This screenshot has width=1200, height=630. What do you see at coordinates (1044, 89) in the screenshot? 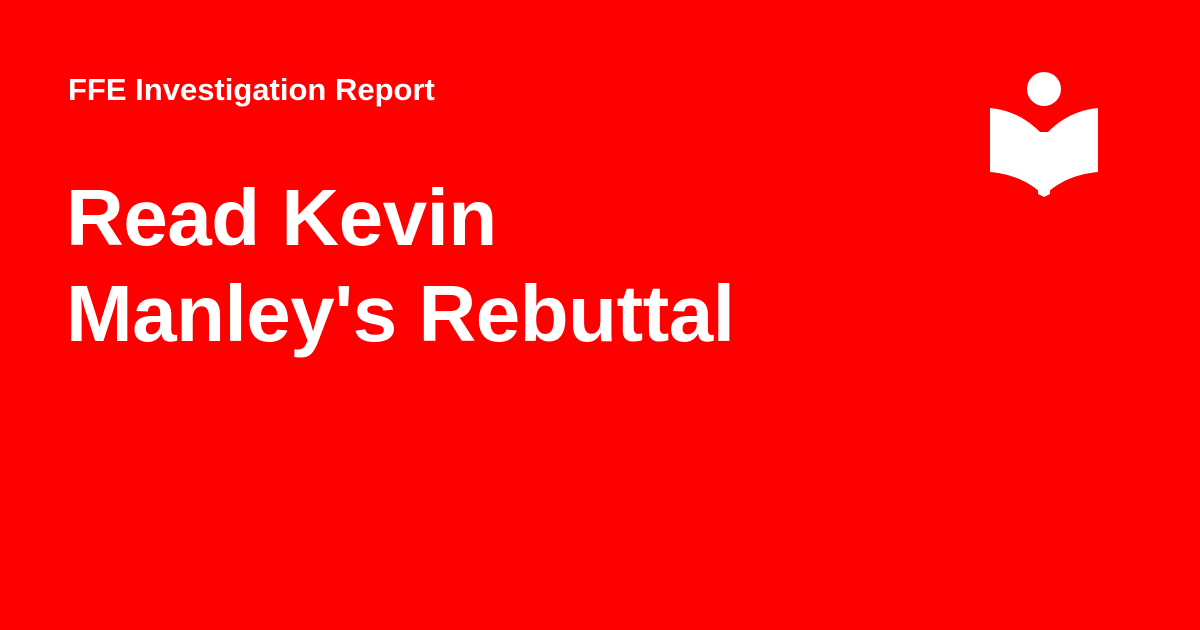
I see `reader-head-shape` at bounding box center [1044, 89].